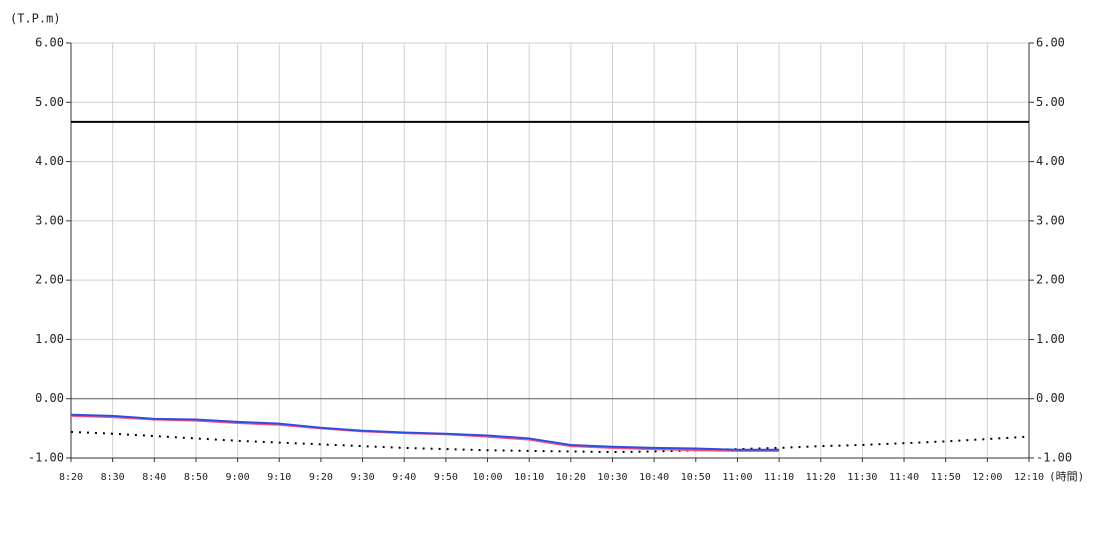  Describe the element at coordinates (946, 477) in the screenshot. I see `x-tick-label: 11:50` at that location.